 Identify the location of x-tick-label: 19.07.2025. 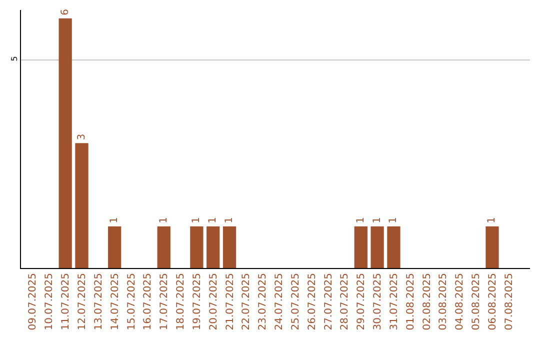
(197, 301).